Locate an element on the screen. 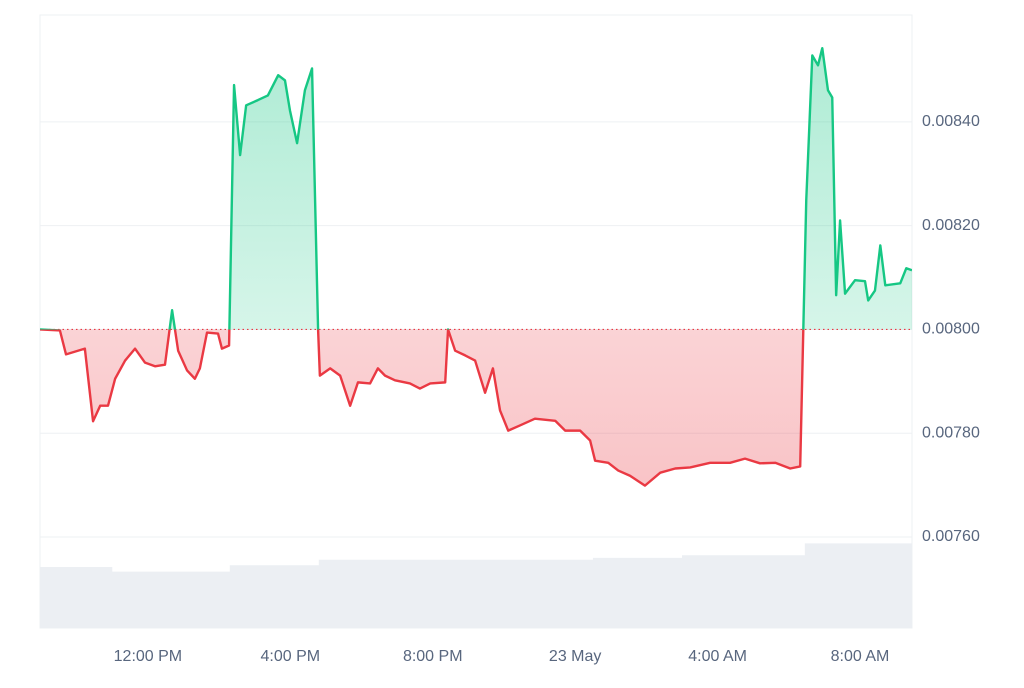 Image resolution: width=1024 pixels, height=688 pixels. x-tick-label: 8:00 PM is located at coordinates (433, 656).